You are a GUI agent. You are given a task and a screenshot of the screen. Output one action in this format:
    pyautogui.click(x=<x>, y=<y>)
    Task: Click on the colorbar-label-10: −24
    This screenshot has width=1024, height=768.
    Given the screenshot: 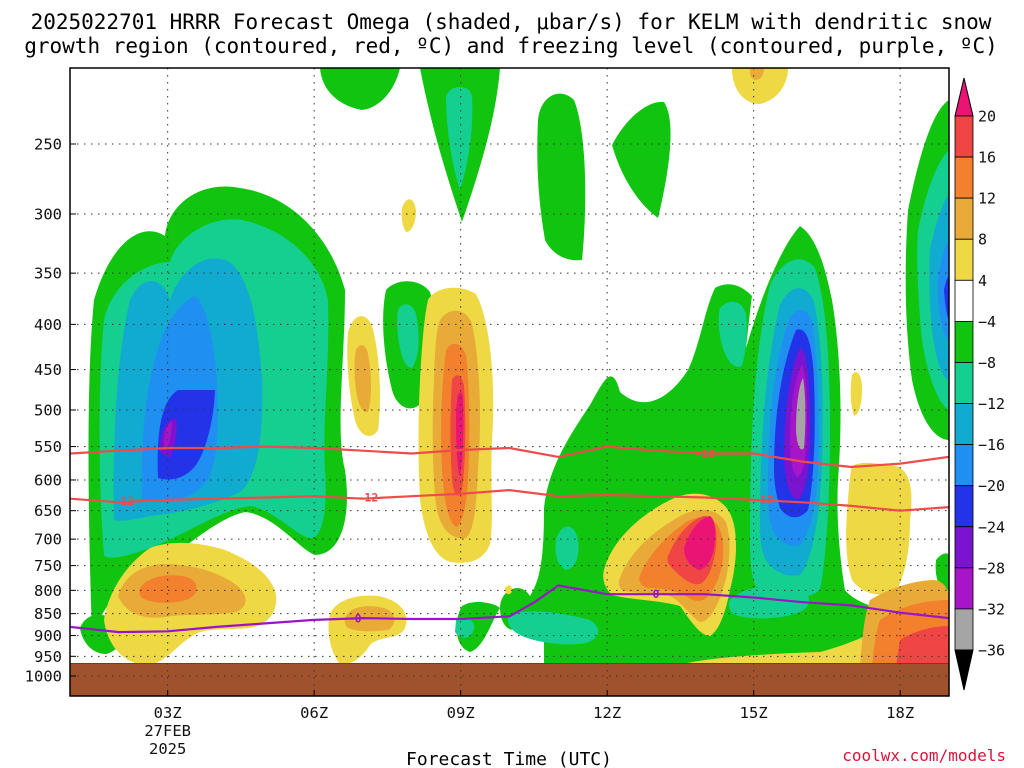 What is the action you would take?
    pyautogui.click(x=991, y=527)
    